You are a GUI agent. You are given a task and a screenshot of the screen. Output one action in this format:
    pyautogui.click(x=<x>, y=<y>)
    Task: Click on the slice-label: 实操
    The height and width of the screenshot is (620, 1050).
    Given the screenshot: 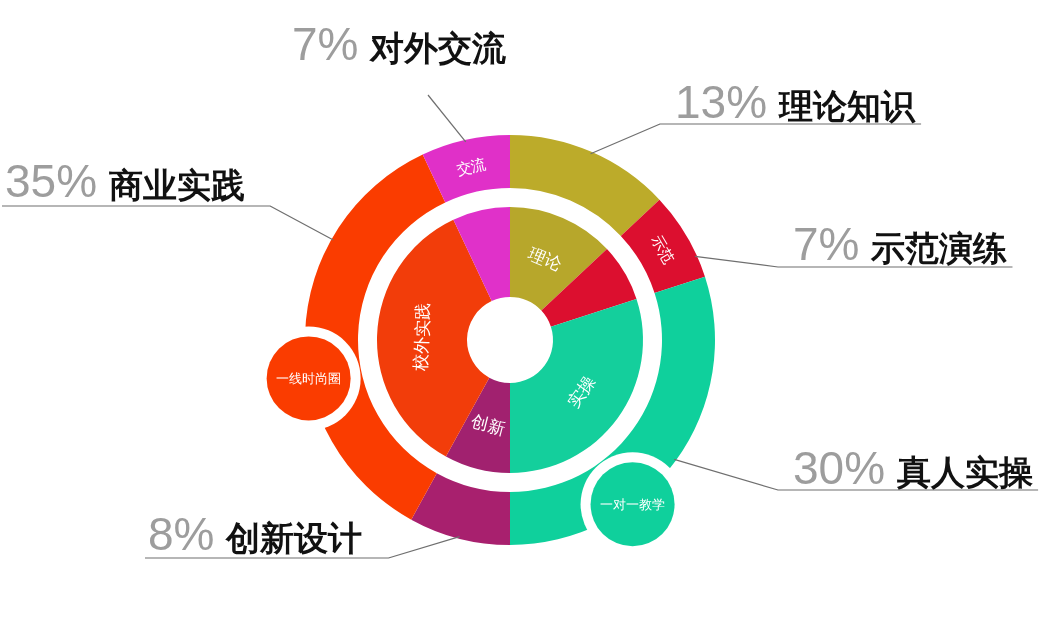 What is the action you would take?
    pyautogui.click(x=581, y=392)
    